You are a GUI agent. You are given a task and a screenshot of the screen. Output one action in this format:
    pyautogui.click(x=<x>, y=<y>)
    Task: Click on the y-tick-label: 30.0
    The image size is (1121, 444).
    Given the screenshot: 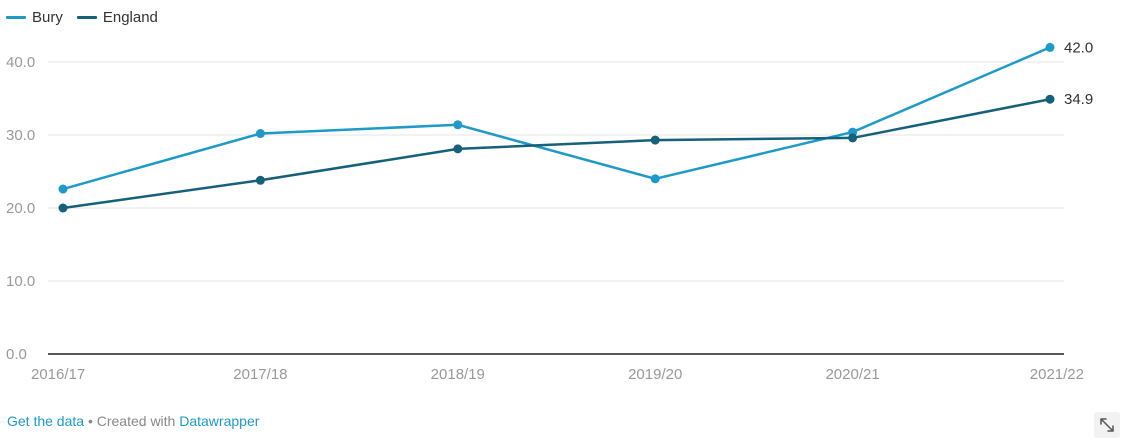 What is the action you would take?
    pyautogui.click(x=20, y=135)
    